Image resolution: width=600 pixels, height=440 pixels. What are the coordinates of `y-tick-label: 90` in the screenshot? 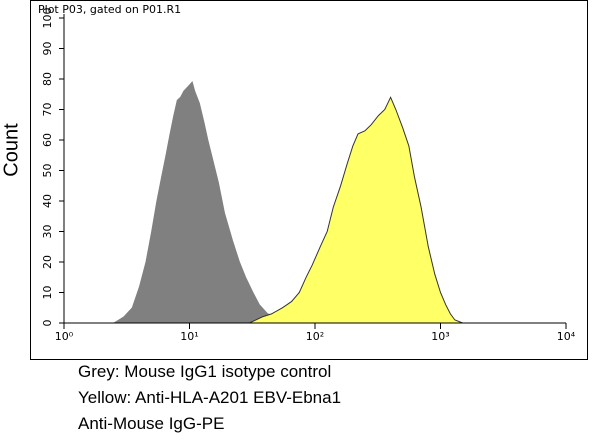 It's located at (47, 49).